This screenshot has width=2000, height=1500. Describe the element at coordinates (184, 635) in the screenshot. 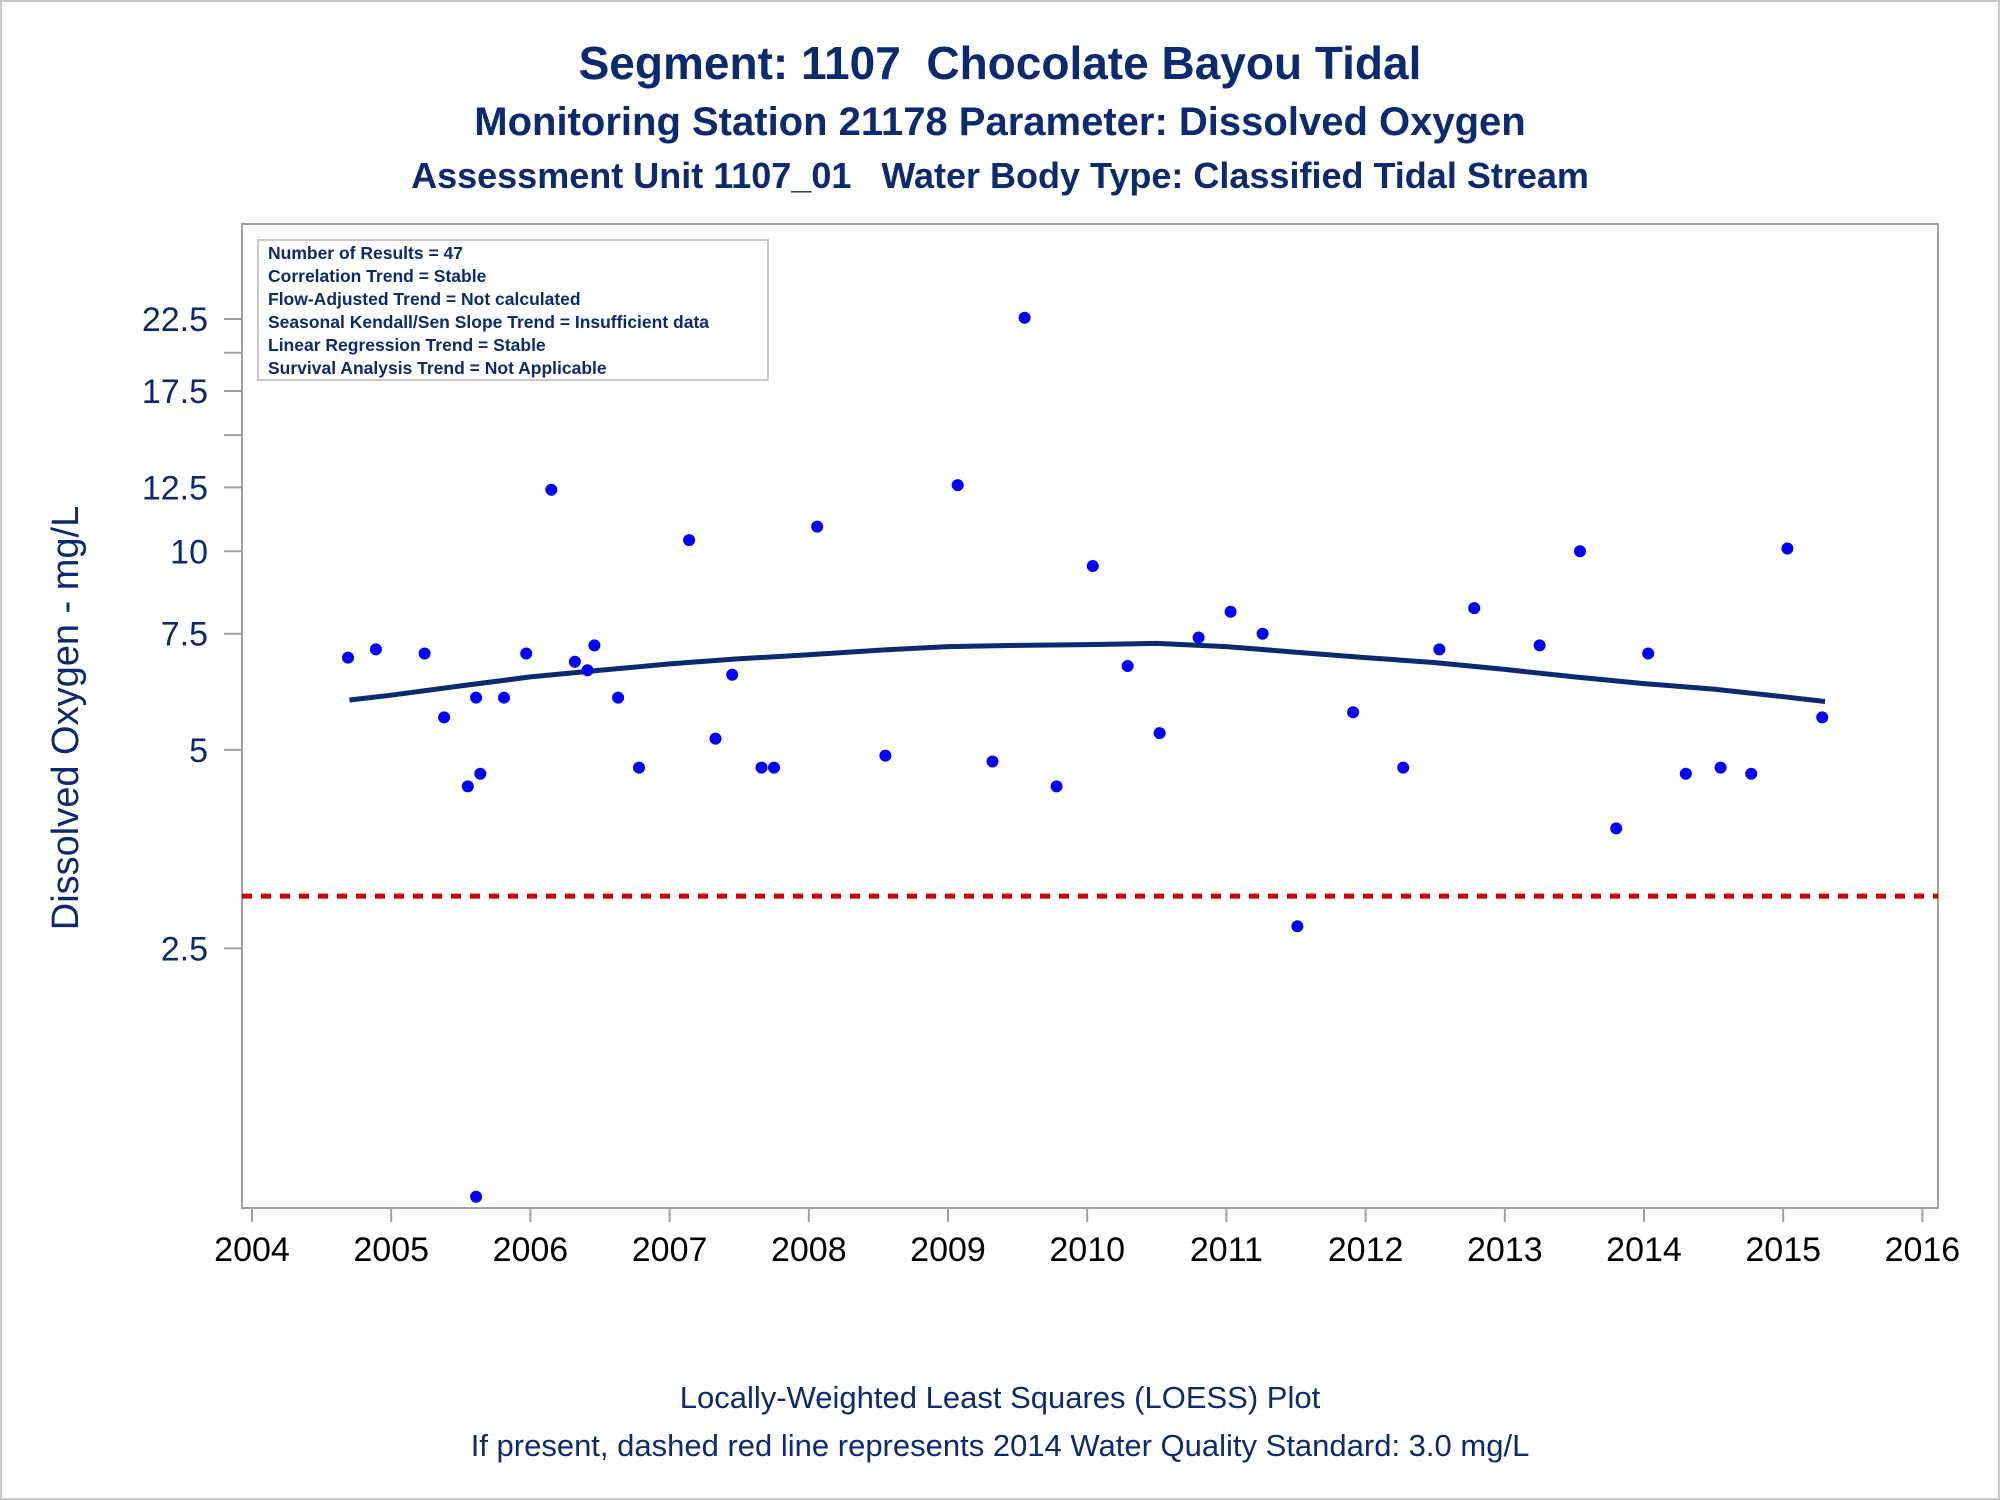

I see `y-tick-label-7.5: 7.5` at that location.